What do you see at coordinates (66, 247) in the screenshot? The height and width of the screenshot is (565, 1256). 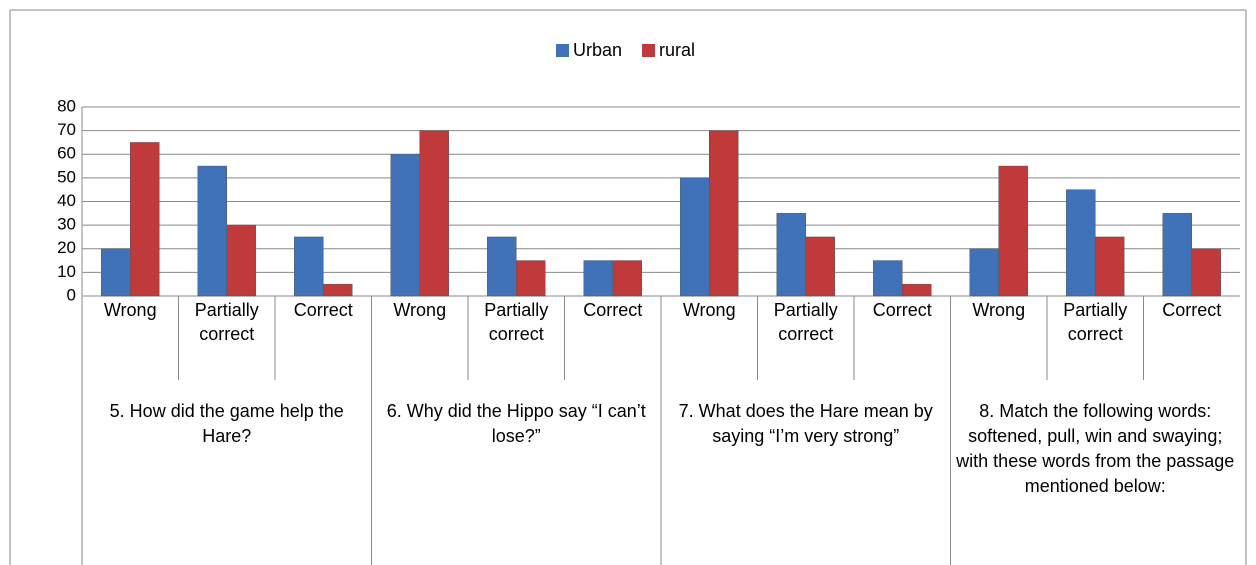 I see `y-tick-label: 20` at bounding box center [66, 247].